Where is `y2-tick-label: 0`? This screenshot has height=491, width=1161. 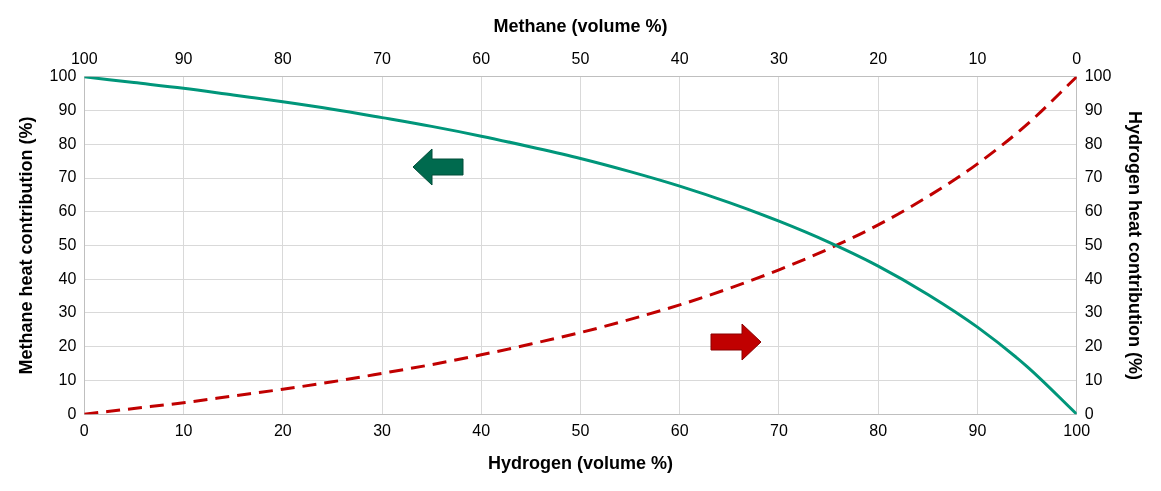 y2-tick-label: 0 is located at coordinates (1089, 413).